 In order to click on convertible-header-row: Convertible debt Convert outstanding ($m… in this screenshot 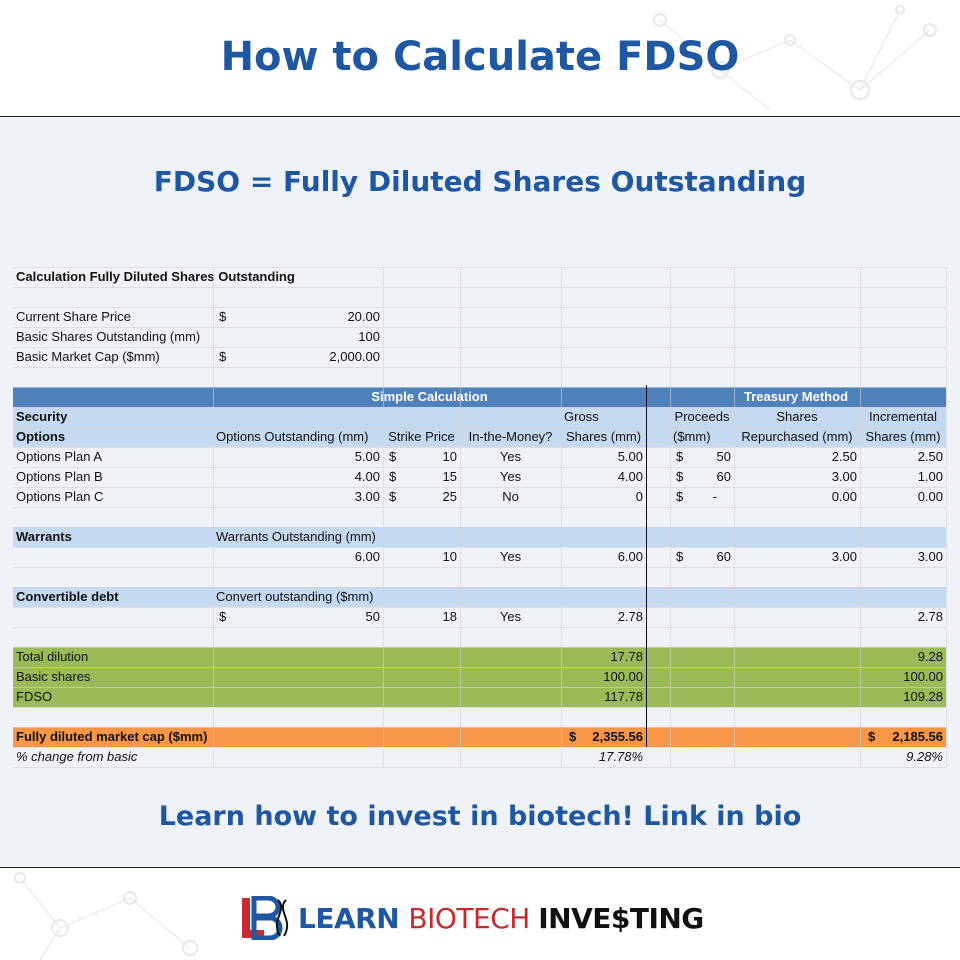, I will do `click(479, 597)`.